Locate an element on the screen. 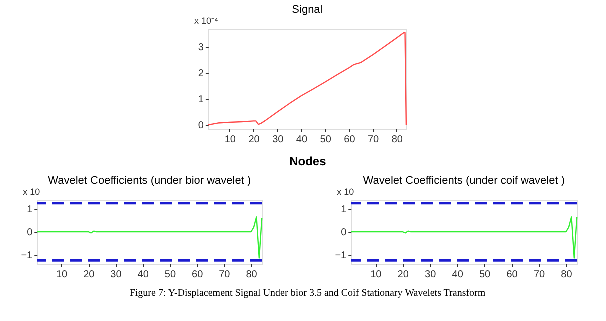 The image size is (606, 321). chart-title: Wavelet Coefficients (under coif wavelet ) is located at coordinates (464, 181).